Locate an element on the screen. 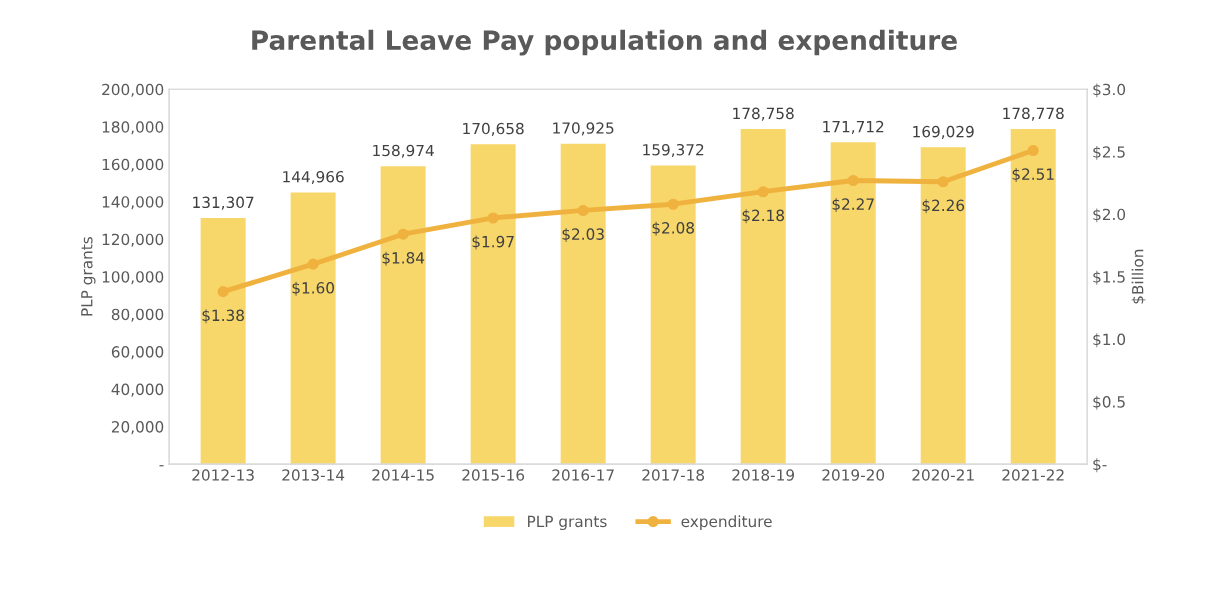 The height and width of the screenshot is (595, 1208). x-tick-label: 2012-13 is located at coordinates (223, 475).